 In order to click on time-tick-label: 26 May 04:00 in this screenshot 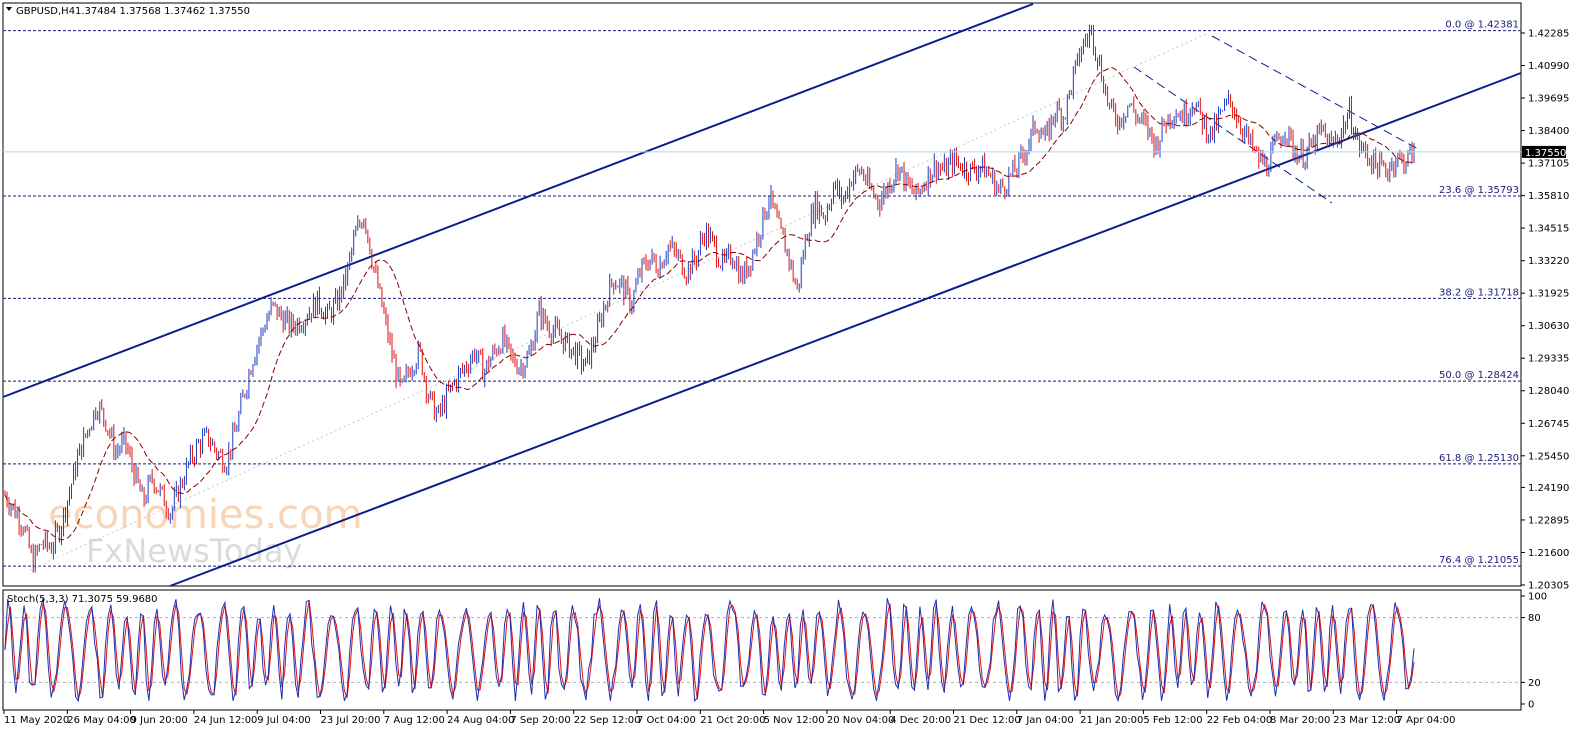, I will do `click(101, 720)`.